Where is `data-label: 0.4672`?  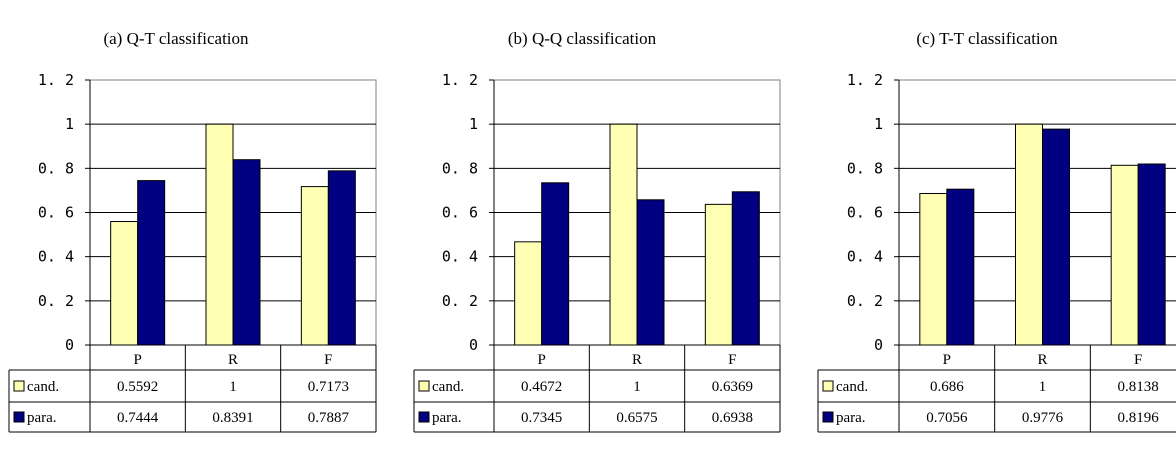
data-label: 0.4672 is located at coordinates (541, 387).